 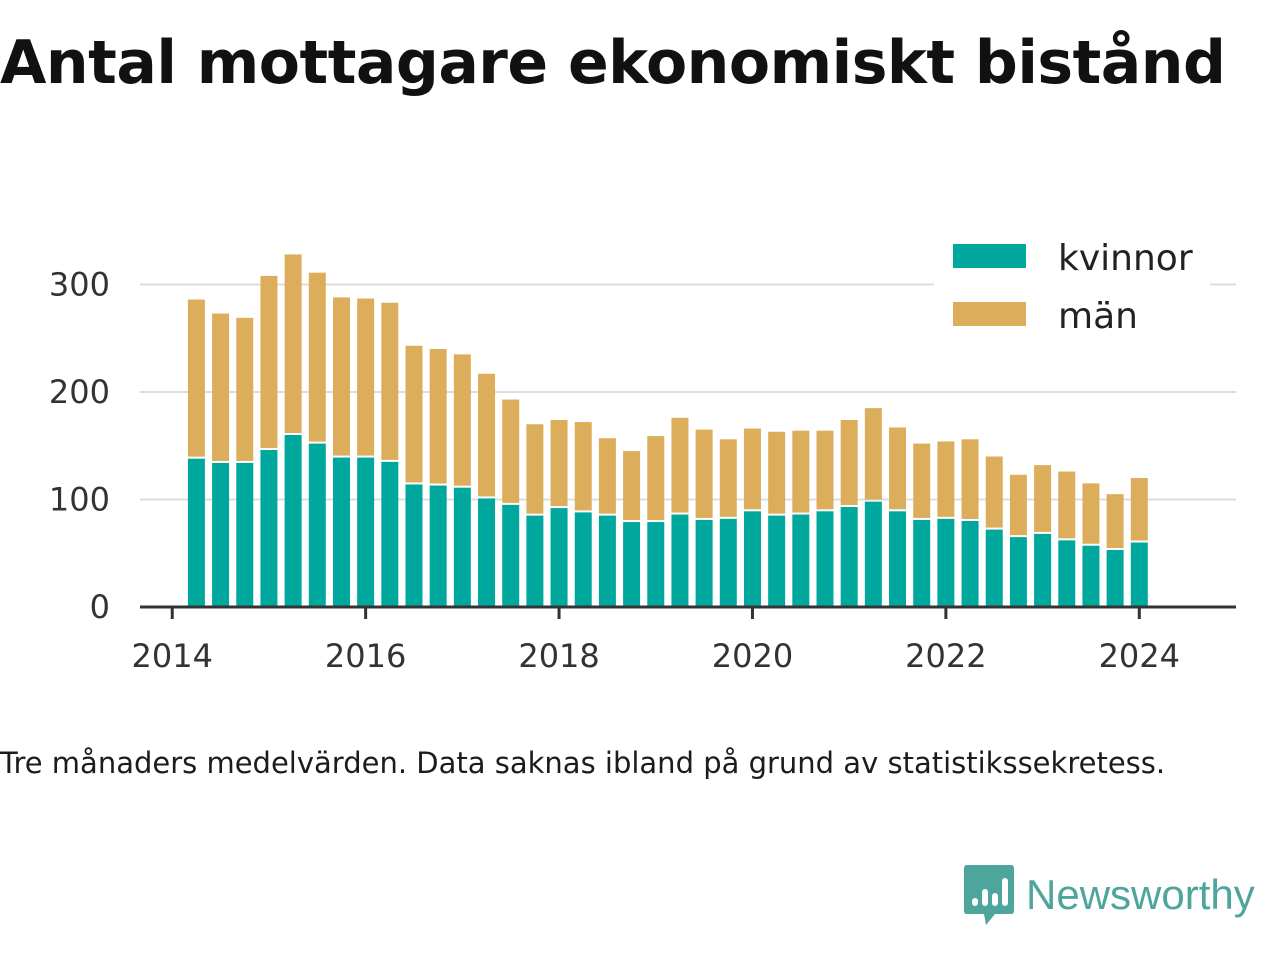 What do you see at coordinates (1098, 316) in the screenshot?
I see `legend-label-man: män` at bounding box center [1098, 316].